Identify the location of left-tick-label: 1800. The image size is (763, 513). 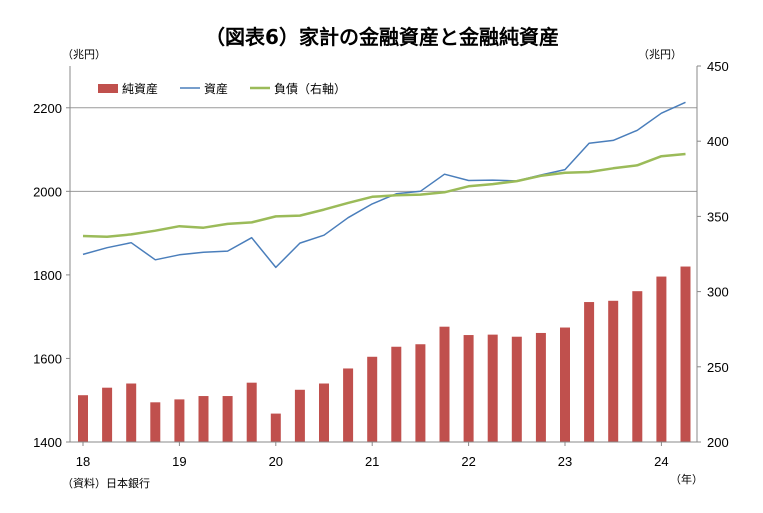
(47, 275).